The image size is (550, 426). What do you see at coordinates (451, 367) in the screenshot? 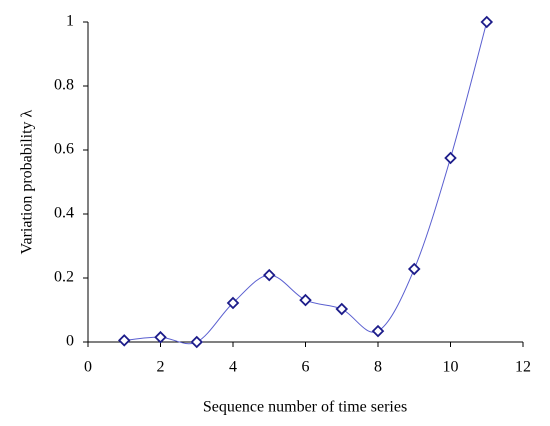
I see `x-tick-label: 10` at bounding box center [451, 367].